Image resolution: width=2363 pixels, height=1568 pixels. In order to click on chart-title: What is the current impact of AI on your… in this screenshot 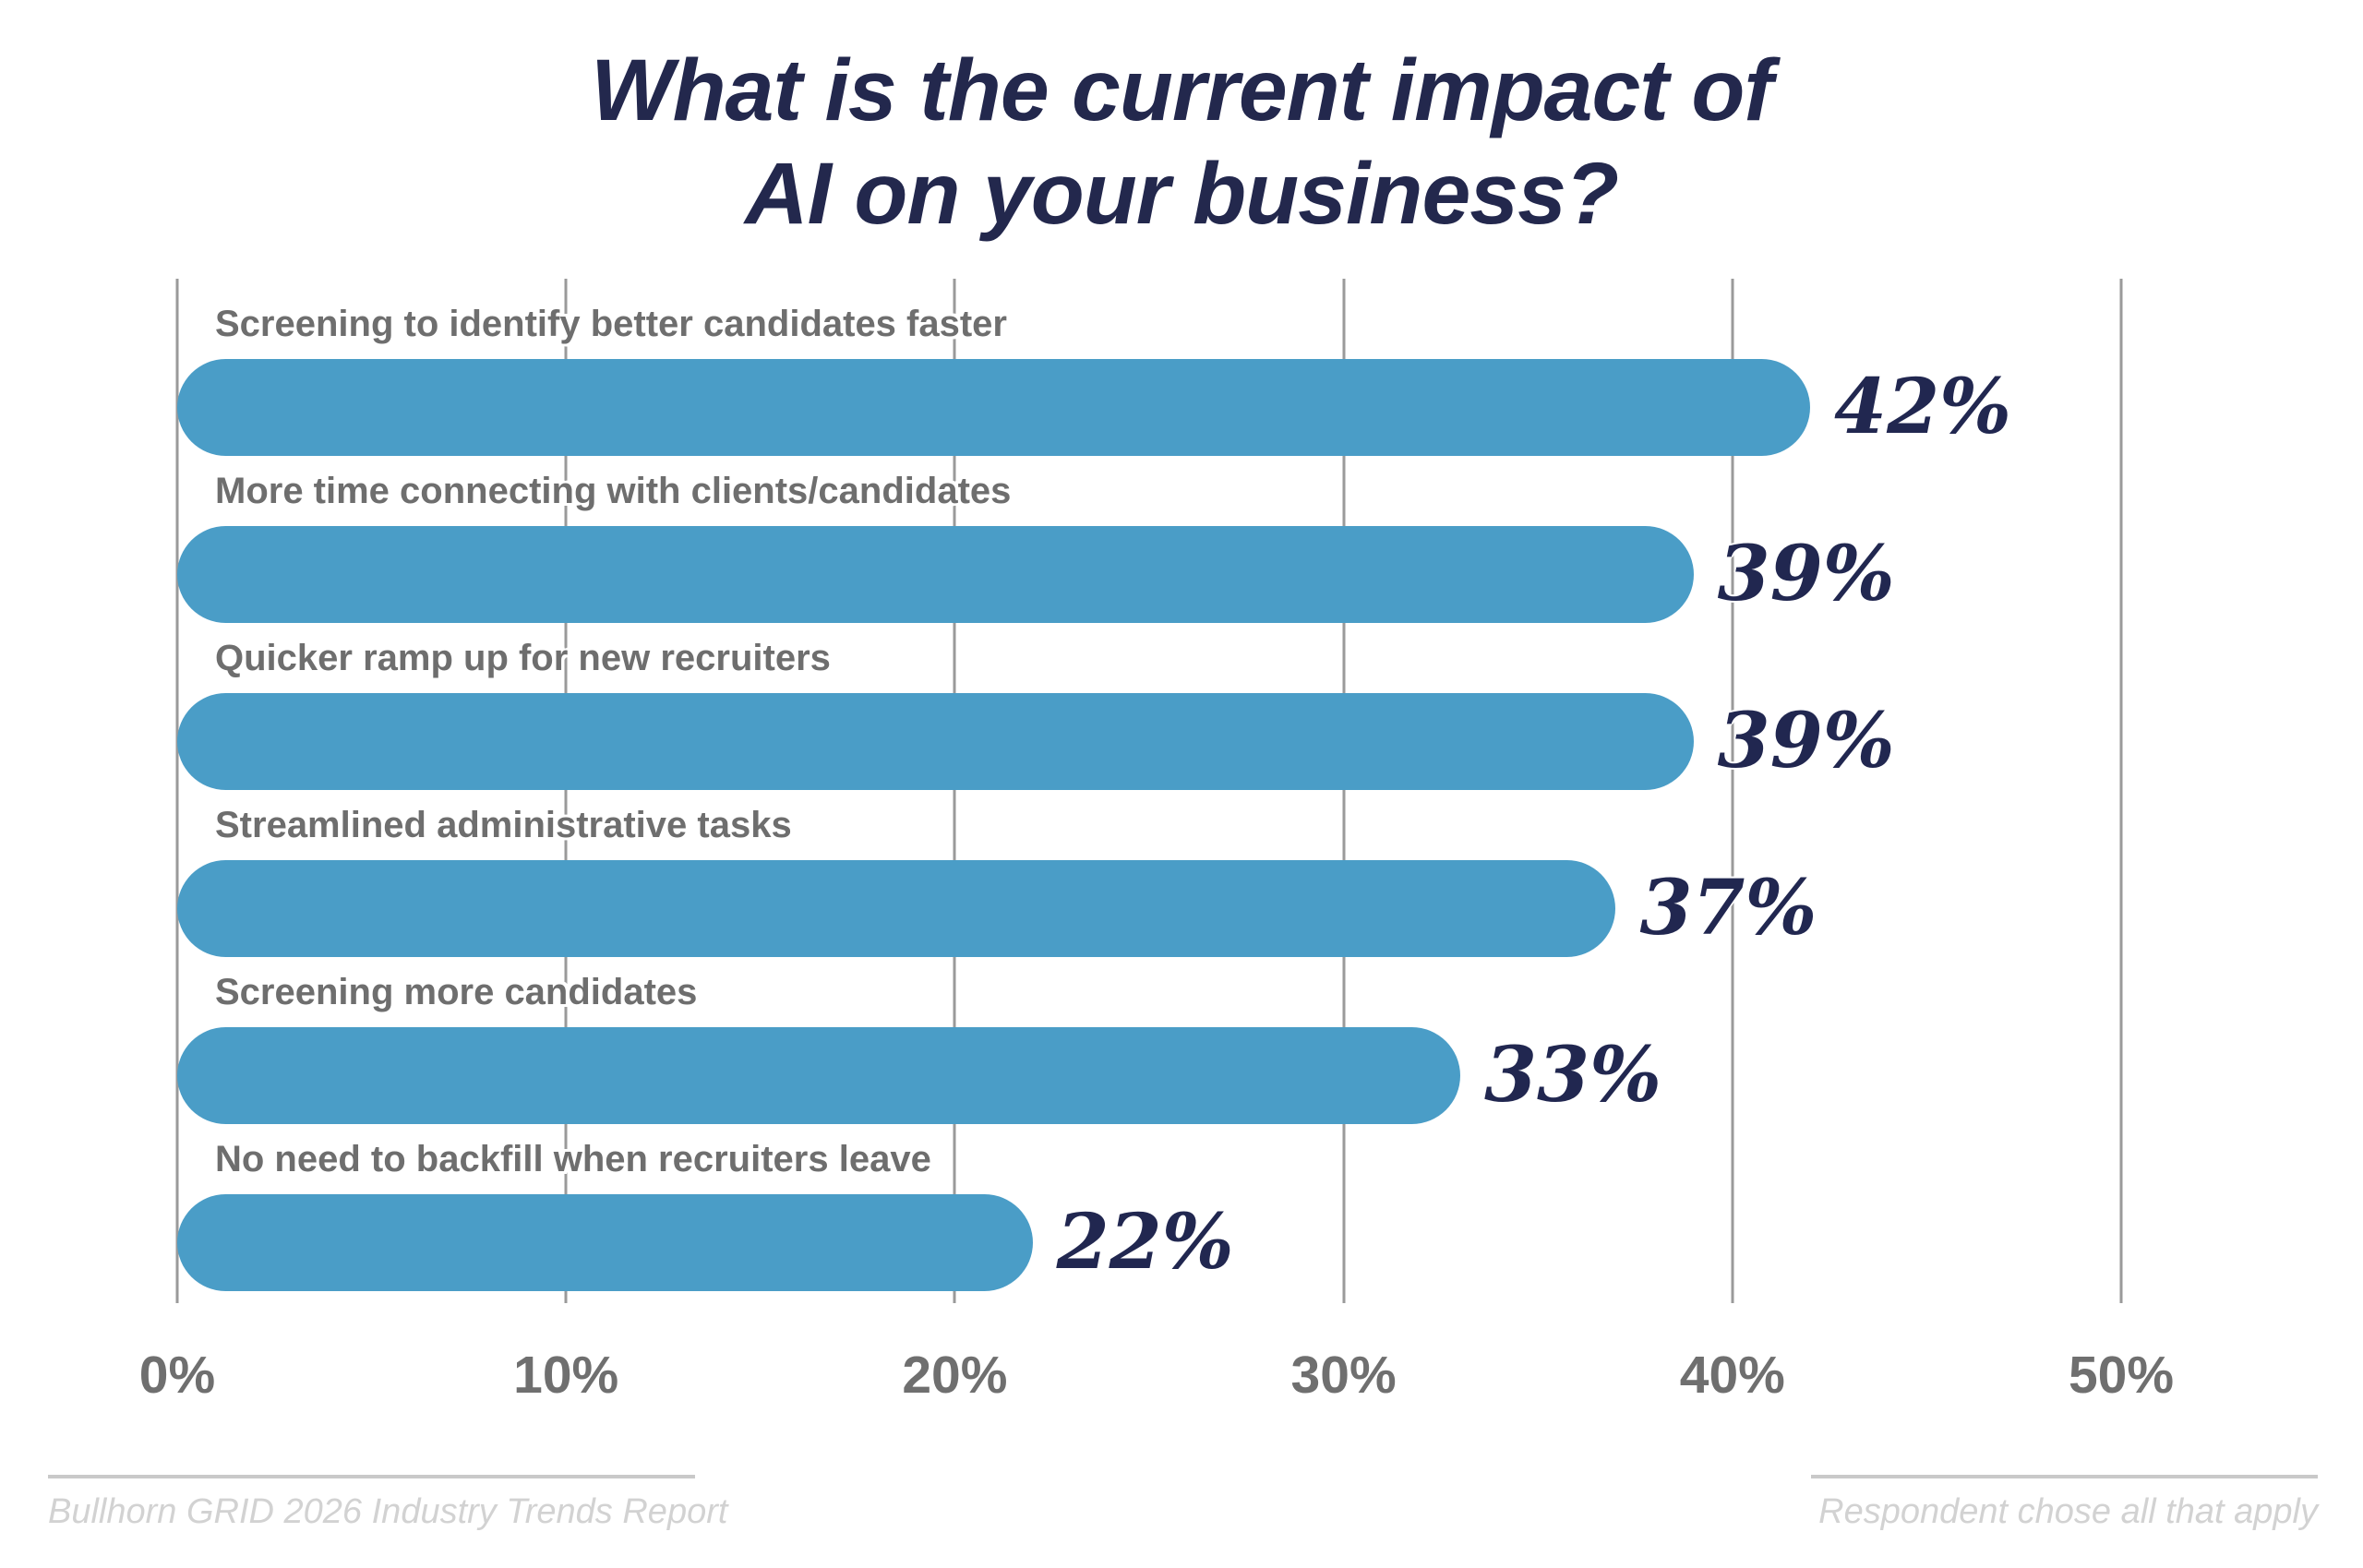, I will do `click(1181, 142)`.